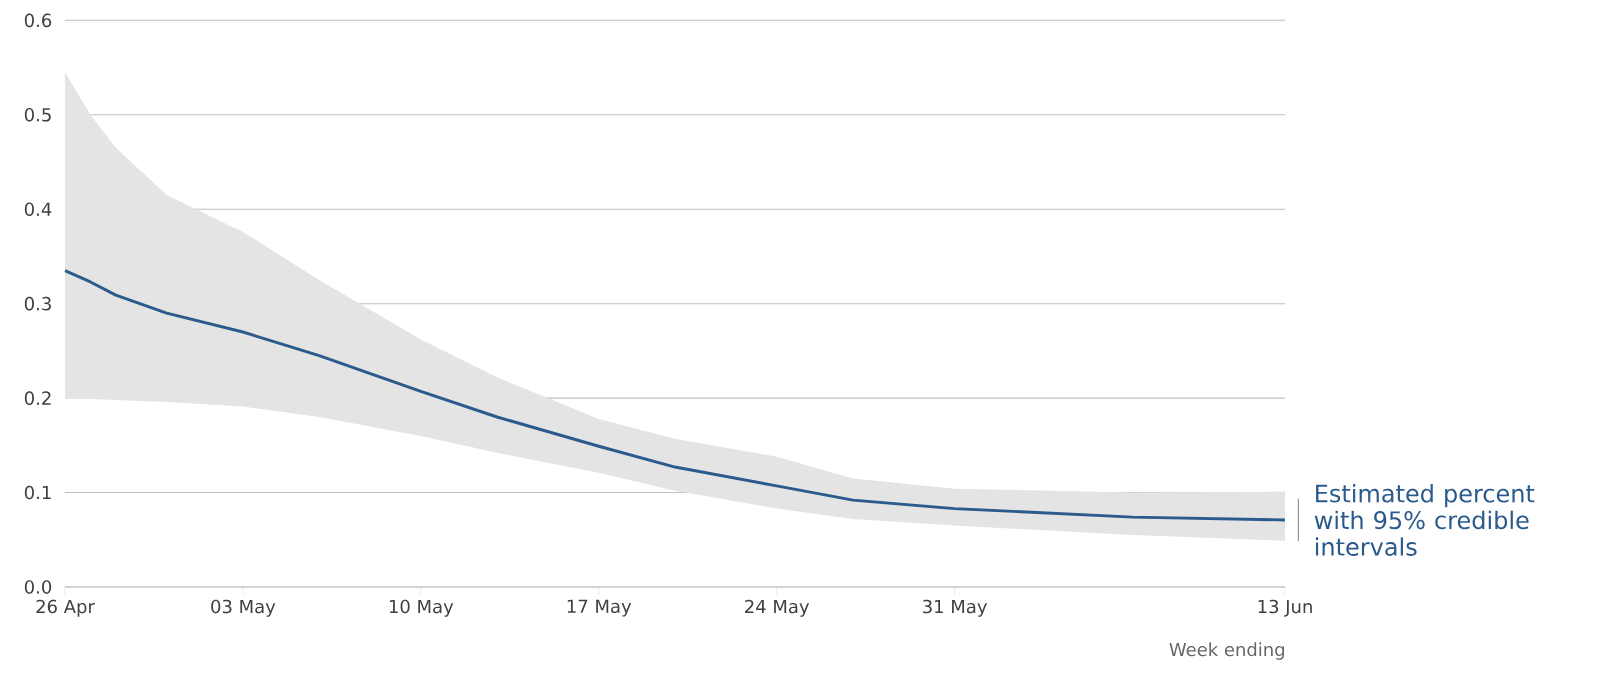  Describe the element at coordinates (37, 114) in the screenshot. I see `y-tick-label: 0.5` at that location.